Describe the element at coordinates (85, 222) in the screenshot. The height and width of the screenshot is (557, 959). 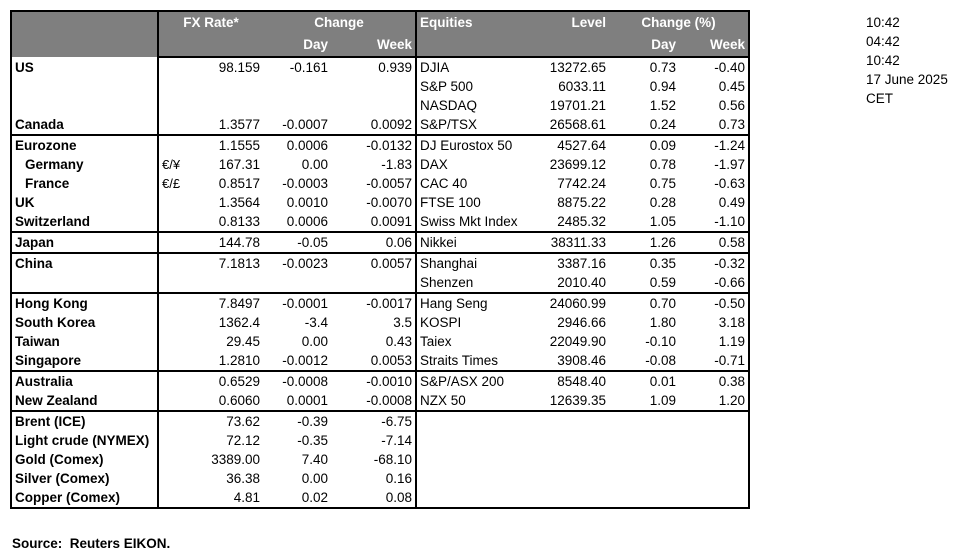
I see `fx-row-label: Switzerland` at that location.